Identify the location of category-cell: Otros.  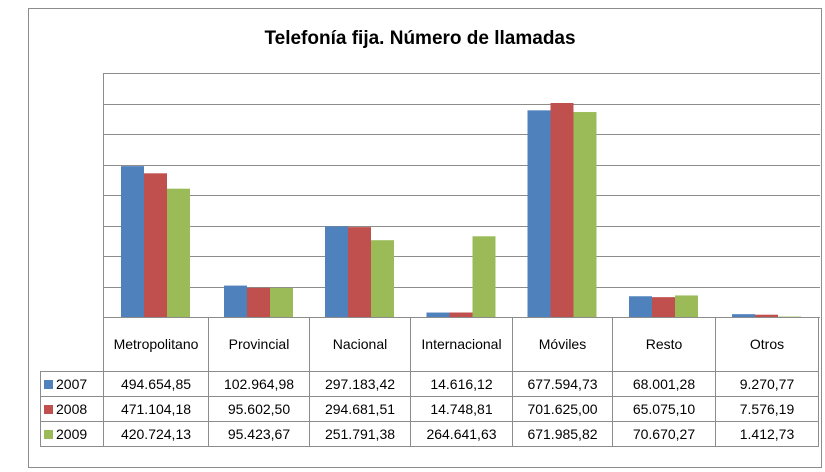
(767, 344).